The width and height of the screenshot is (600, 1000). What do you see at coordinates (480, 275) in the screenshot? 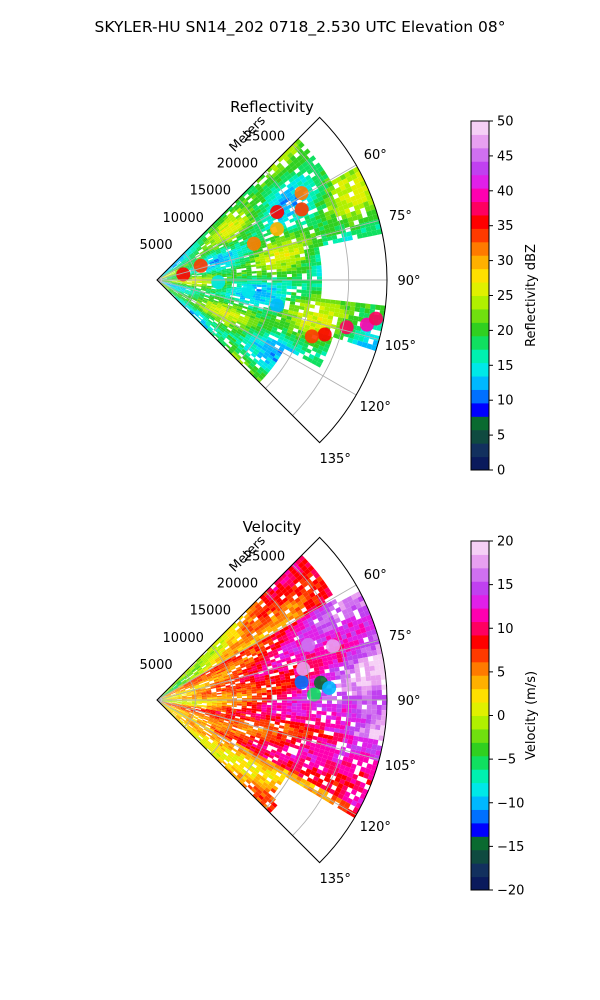
I see `colorbar-segment` at bounding box center [480, 275].